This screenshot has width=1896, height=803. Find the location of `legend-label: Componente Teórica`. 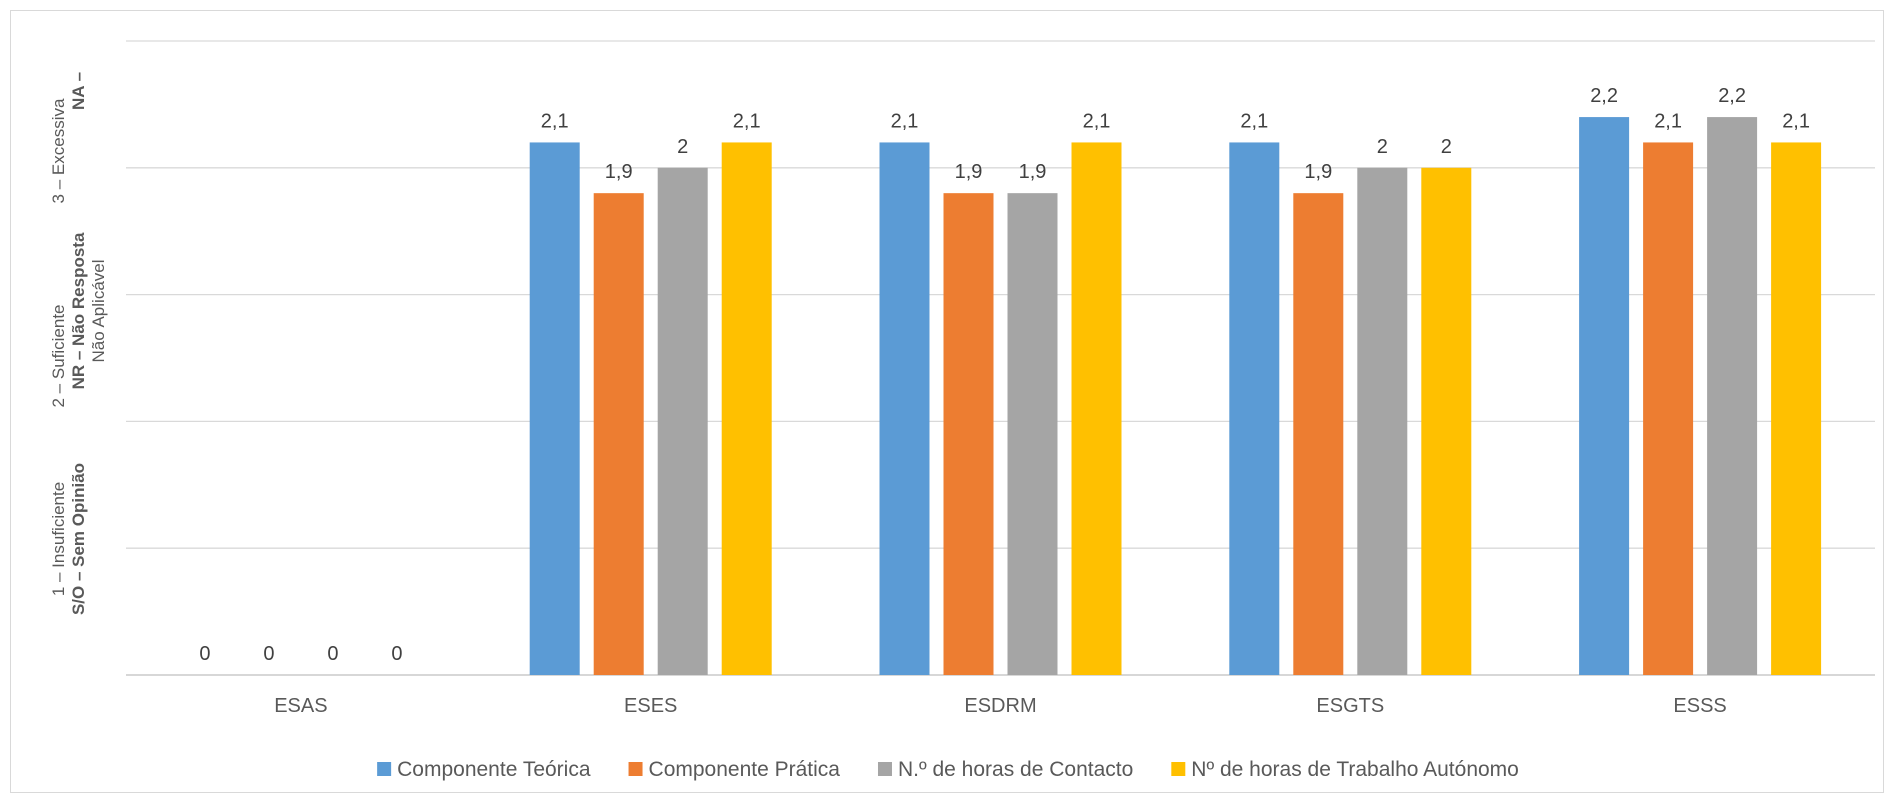

legend-label: Componente Teórica is located at coordinates (494, 769).